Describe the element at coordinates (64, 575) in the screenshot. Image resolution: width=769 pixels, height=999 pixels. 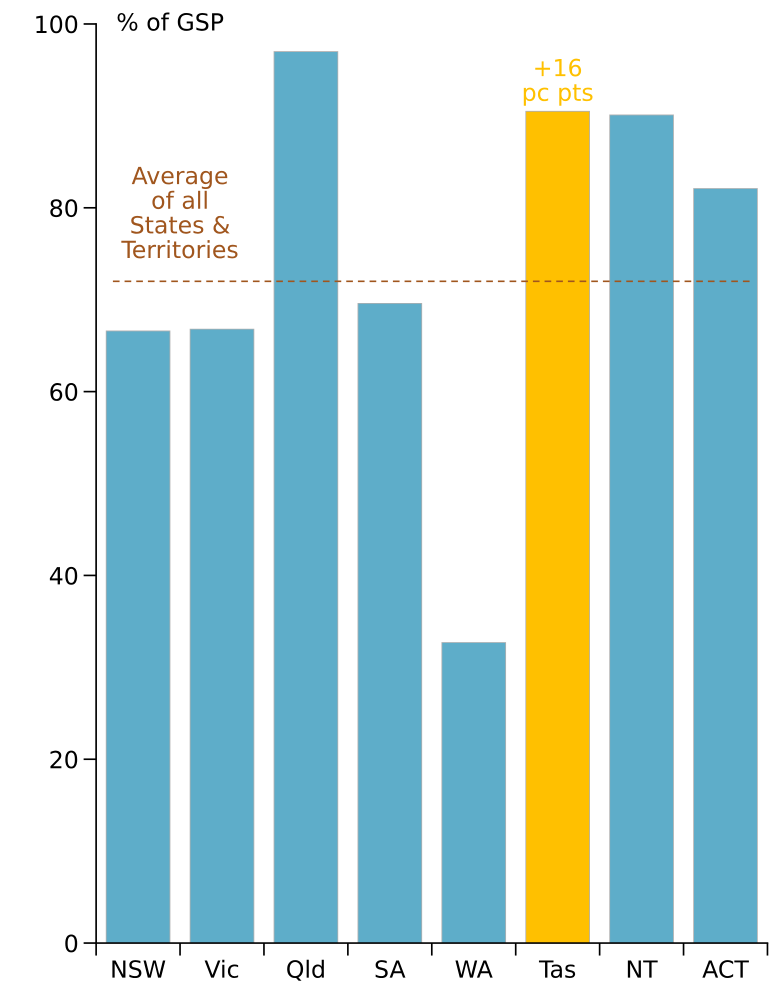
I see `y-tick-label: 40` at that location.